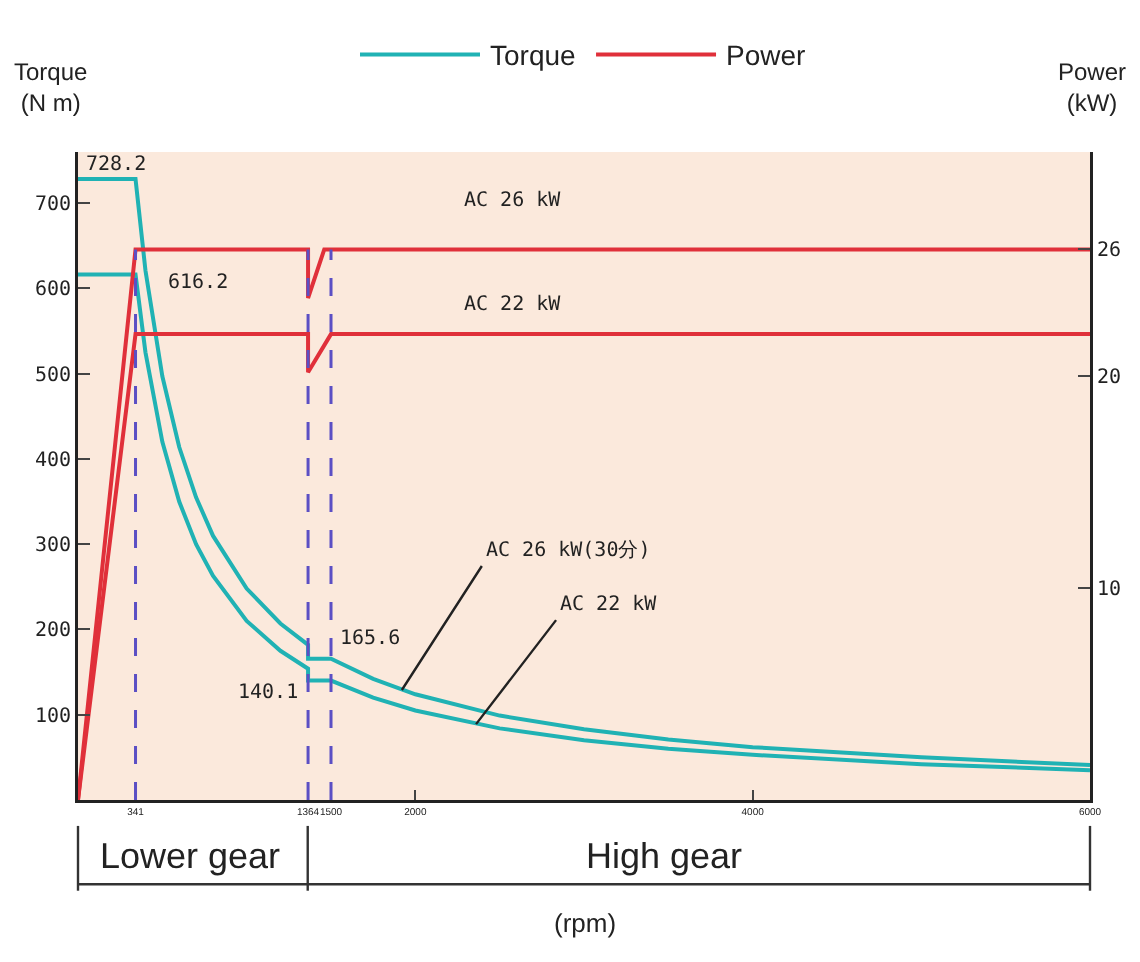  Describe the element at coordinates (52, 290) in the screenshot. I see `y-tick-label: 600` at that location.